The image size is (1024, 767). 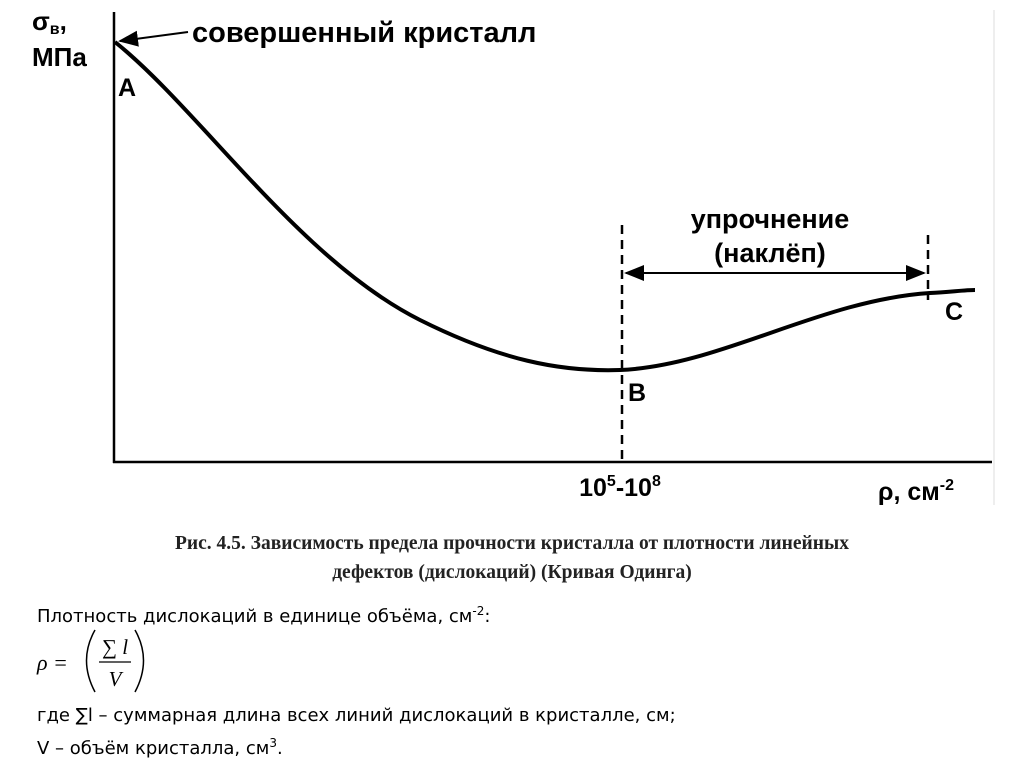 What do you see at coordinates (634, 488) in the screenshot?
I see `base: -10` at bounding box center [634, 488].